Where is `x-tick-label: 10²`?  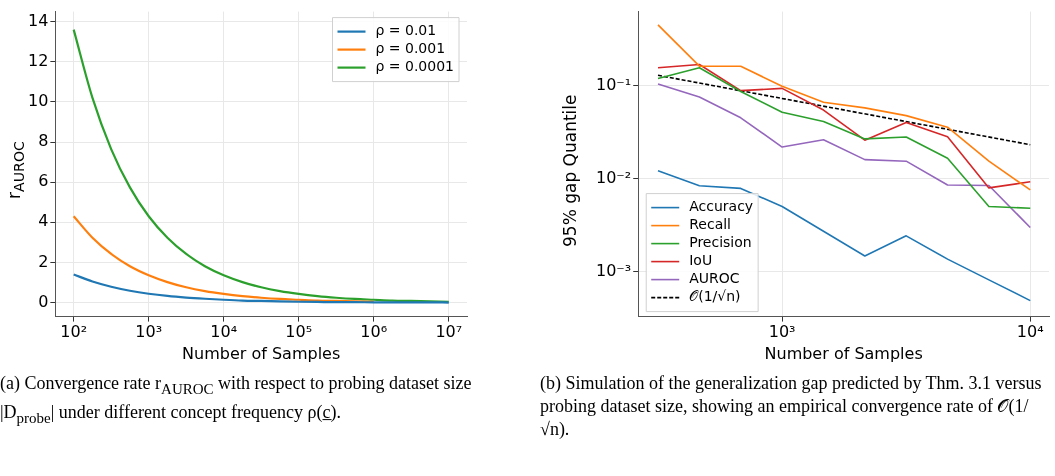 x-tick-label: 10² is located at coordinates (74, 332).